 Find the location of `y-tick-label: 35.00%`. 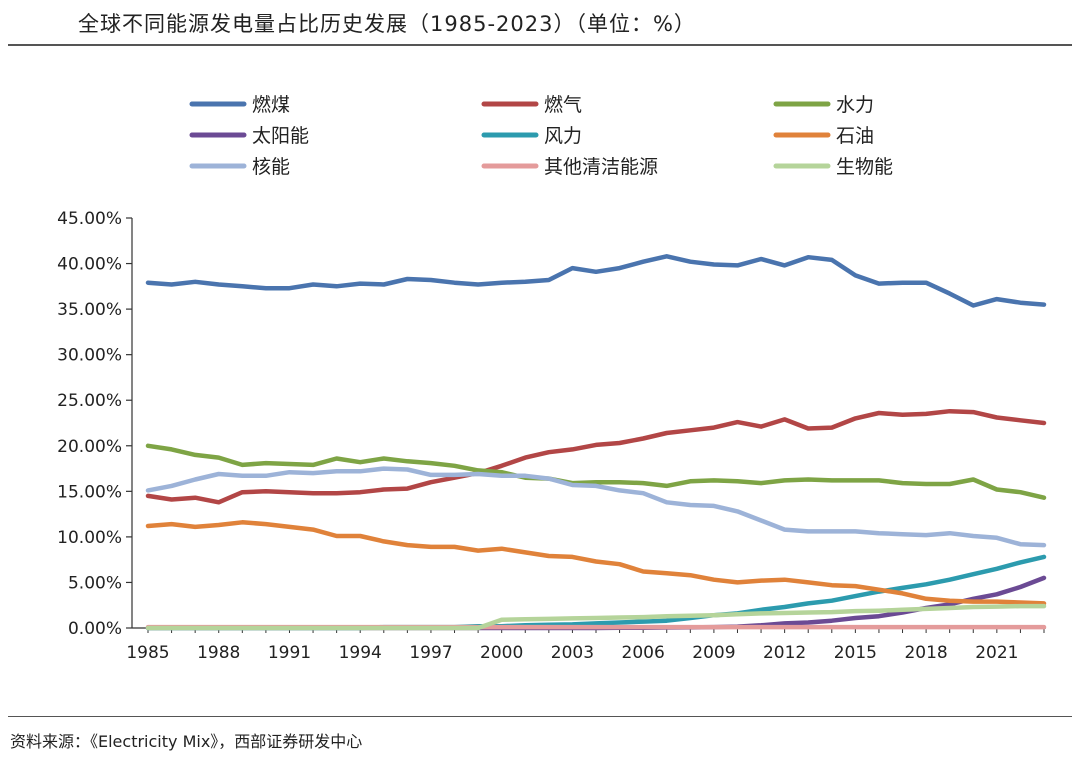

y-tick-label: 35.00% is located at coordinates (89, 310).